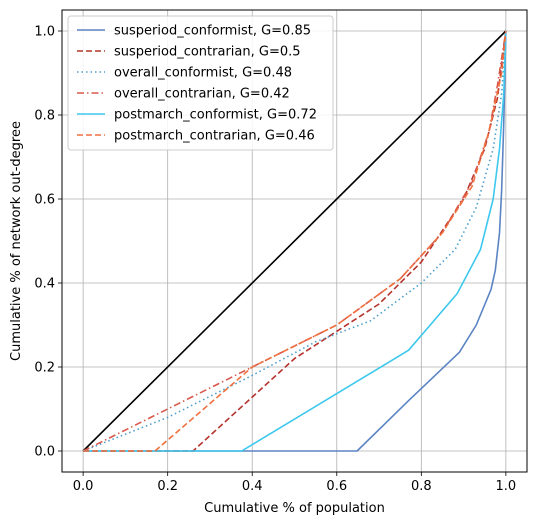 The image size is (536, 525). Describe the element at coordinates (44, 32) in the screenshot. I see `y-tick-label-5: 1.0` at that location.